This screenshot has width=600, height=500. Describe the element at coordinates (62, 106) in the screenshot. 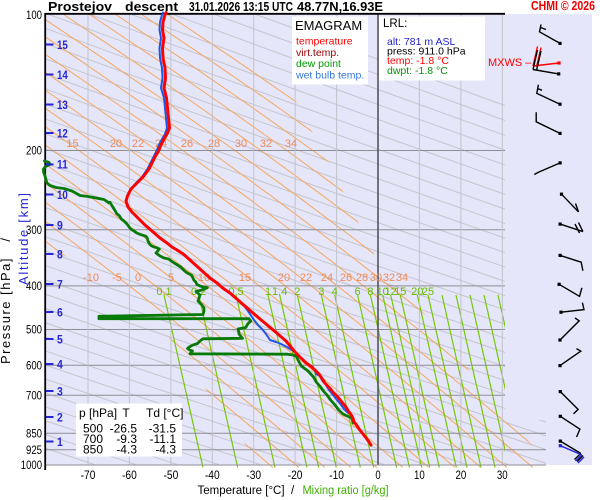

I see `svg-text: 13` at that location.